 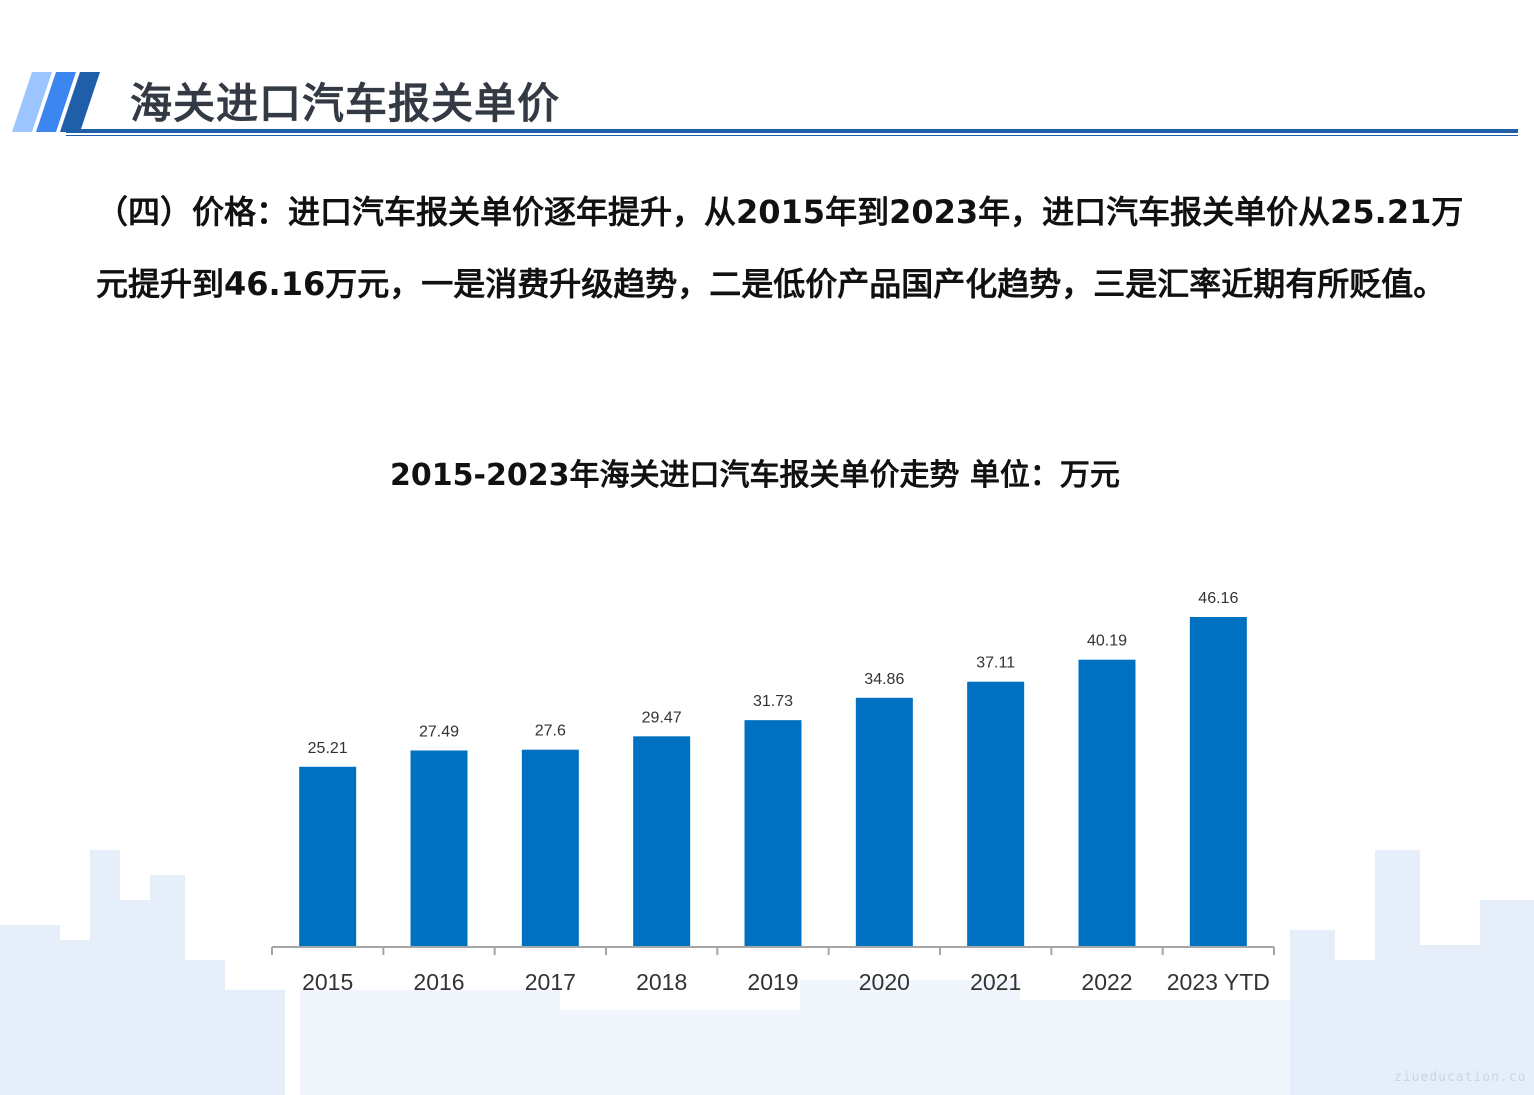 What do you see at coordinates (996, 814) in the screenshot?
I see `bar-2021` at bounding box center [996, 814].